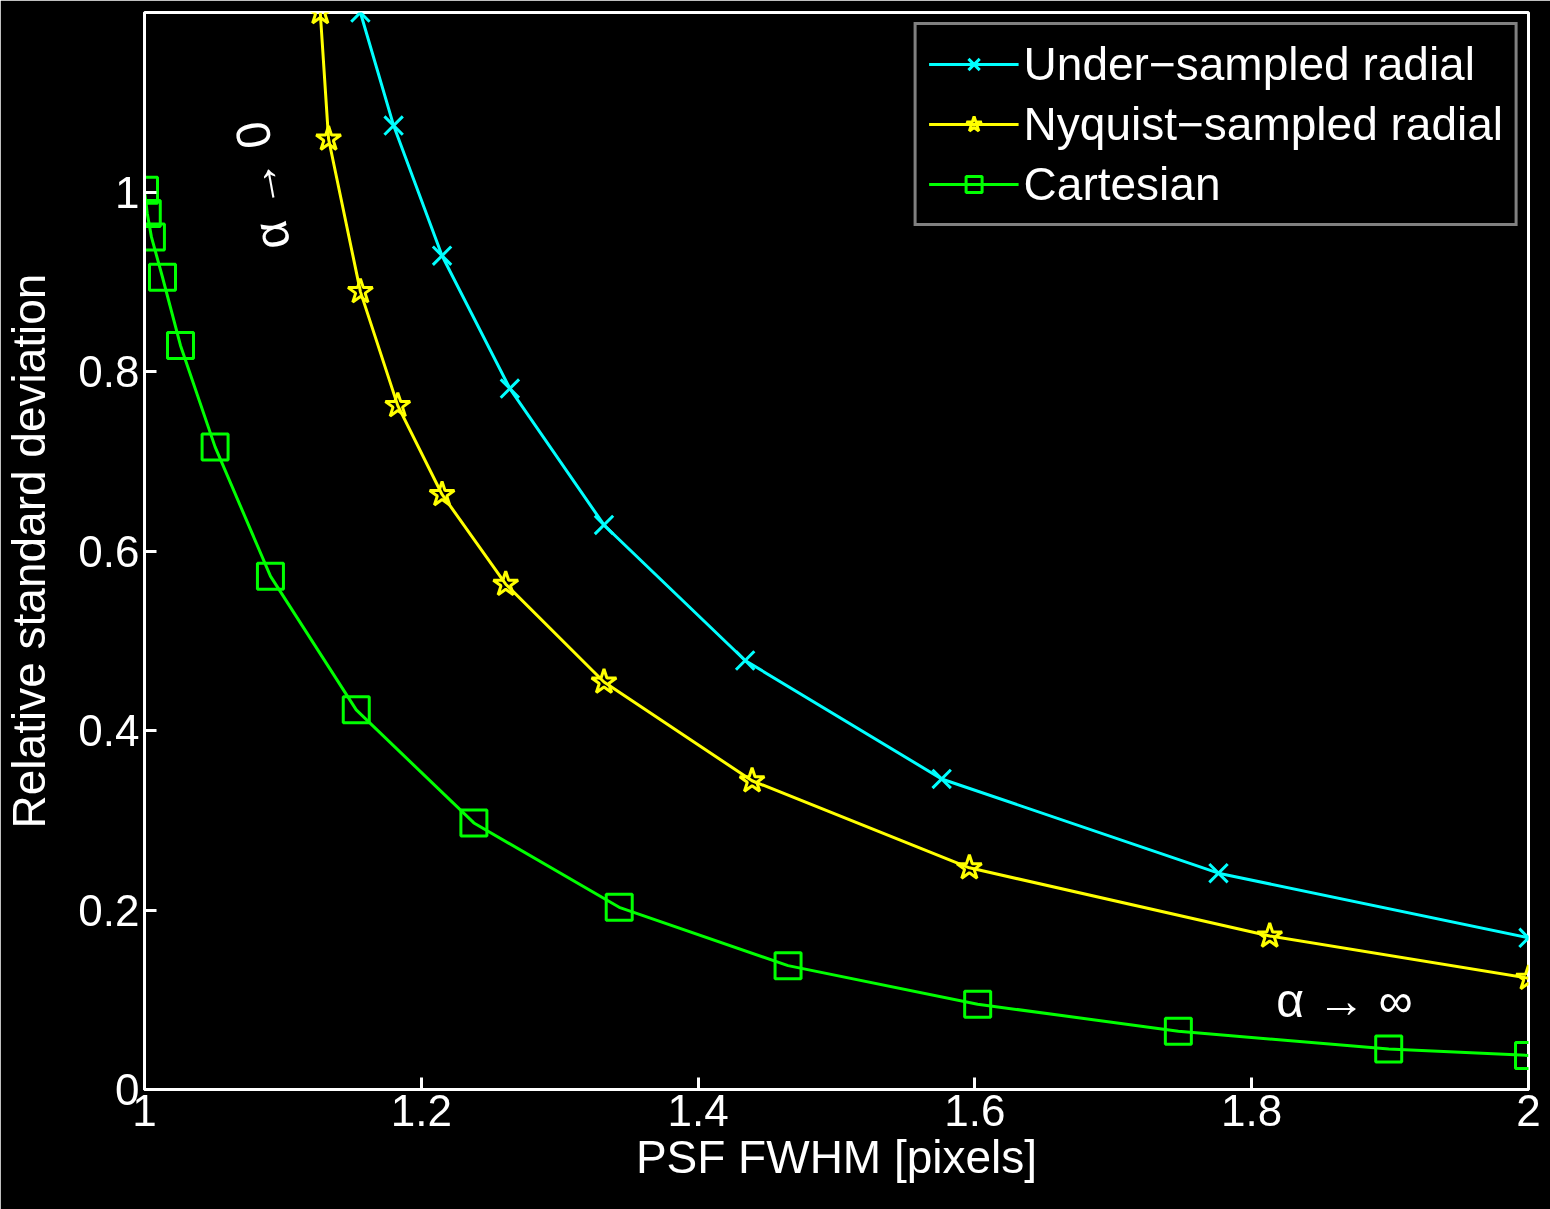 The width and height of the screenshot is (1550, 1209). What do you see at coordinates (1252, 1110) in the screenshot?
I see `x-tick-label: 1.8` at bounding box center [1252, 1110].